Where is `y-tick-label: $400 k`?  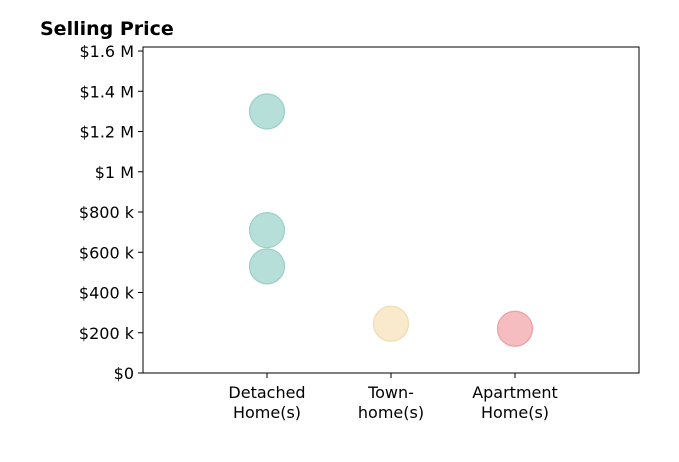
y-tick-label: $400 k is located at coordinates (107, 293).